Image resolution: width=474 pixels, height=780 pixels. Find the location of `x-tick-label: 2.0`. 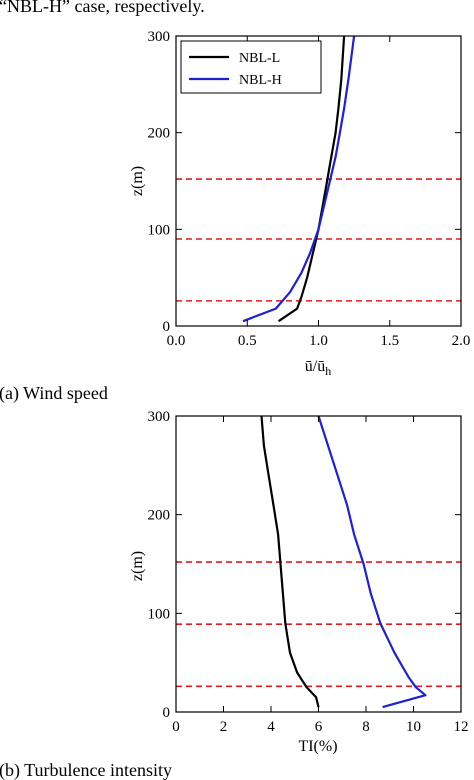

x-tick-label: 2.0 is located at coordinates (461, 341).